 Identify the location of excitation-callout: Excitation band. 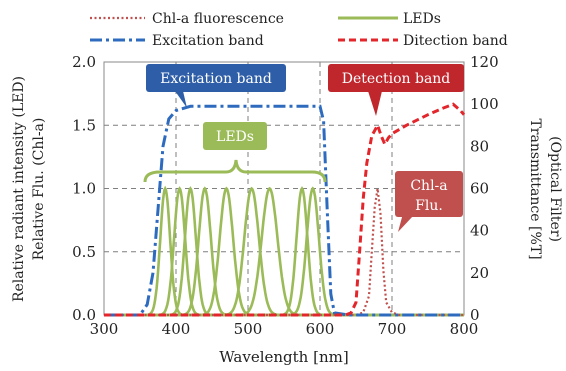
(216, 86).